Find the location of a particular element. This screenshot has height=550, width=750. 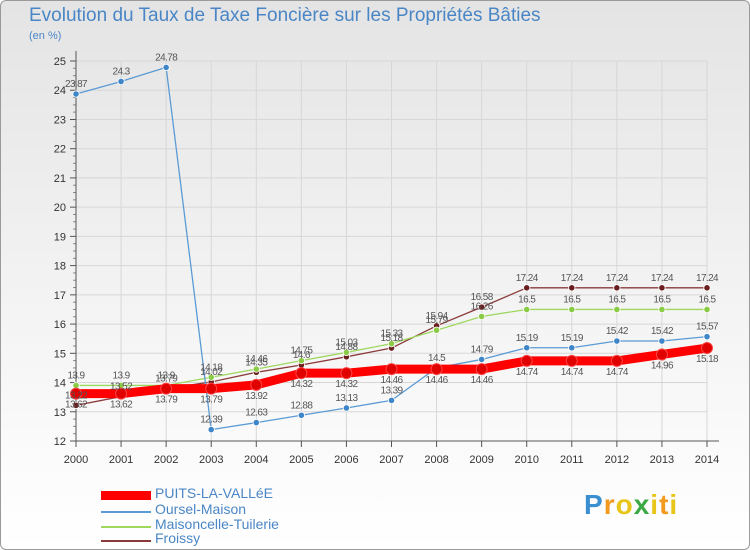

x-tick-label: 2009 is located at coordinates (481, 460).